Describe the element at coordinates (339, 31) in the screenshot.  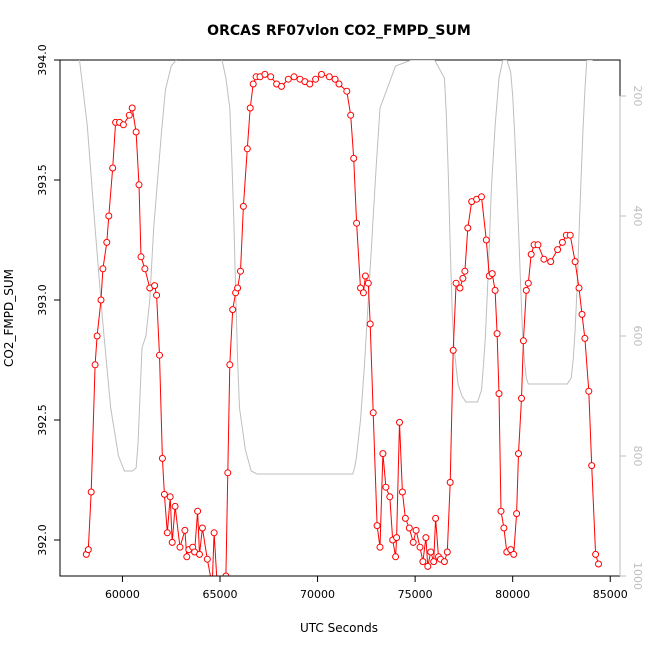
I see `chart-title: ORCAS RF07vlon CO2_FMPD_SUM` at that location.